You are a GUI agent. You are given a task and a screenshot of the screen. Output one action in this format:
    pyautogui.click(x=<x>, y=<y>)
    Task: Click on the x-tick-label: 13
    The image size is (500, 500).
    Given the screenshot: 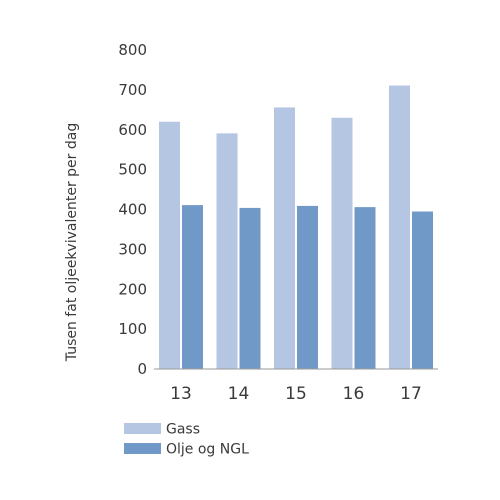 What is the action you would take?
    pyautogui.click(x=181, y=394)
    